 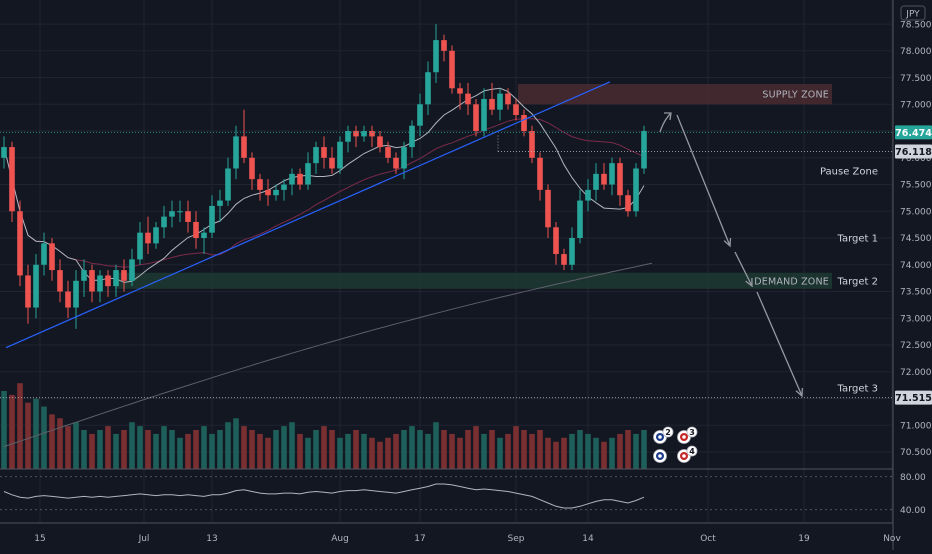 What do you see at coordinates (446, 496) in the screenshot?
I see `rsi-pane` at bounding box center [446, 496].